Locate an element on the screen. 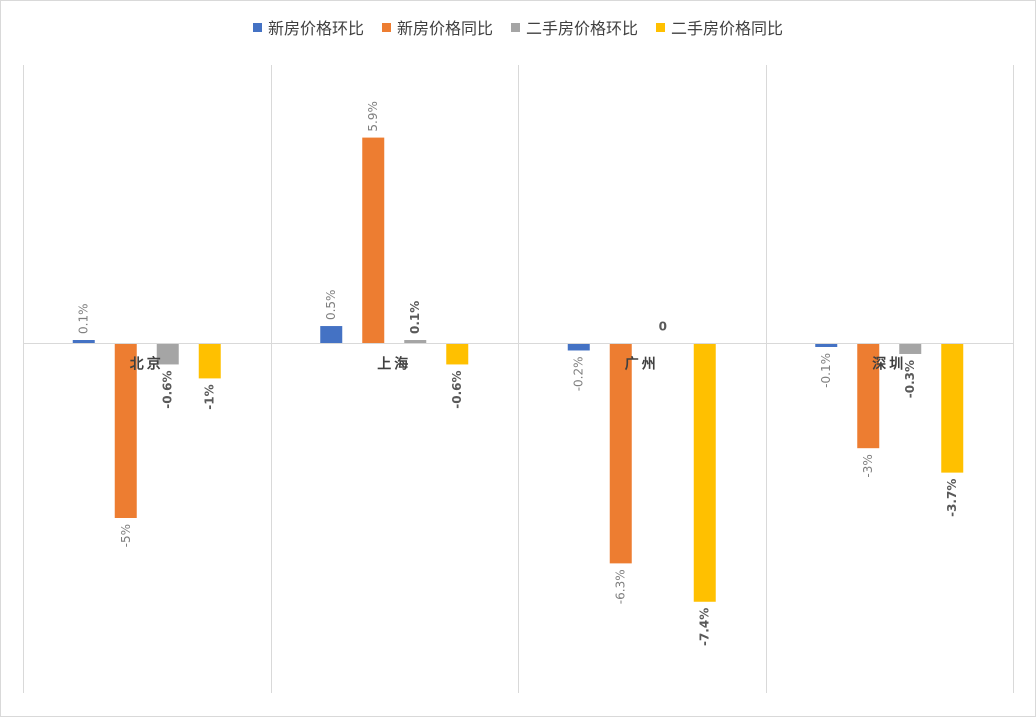 The image size is (1036, 717). bar-s2-c2 is located at coordinates (373, 240).